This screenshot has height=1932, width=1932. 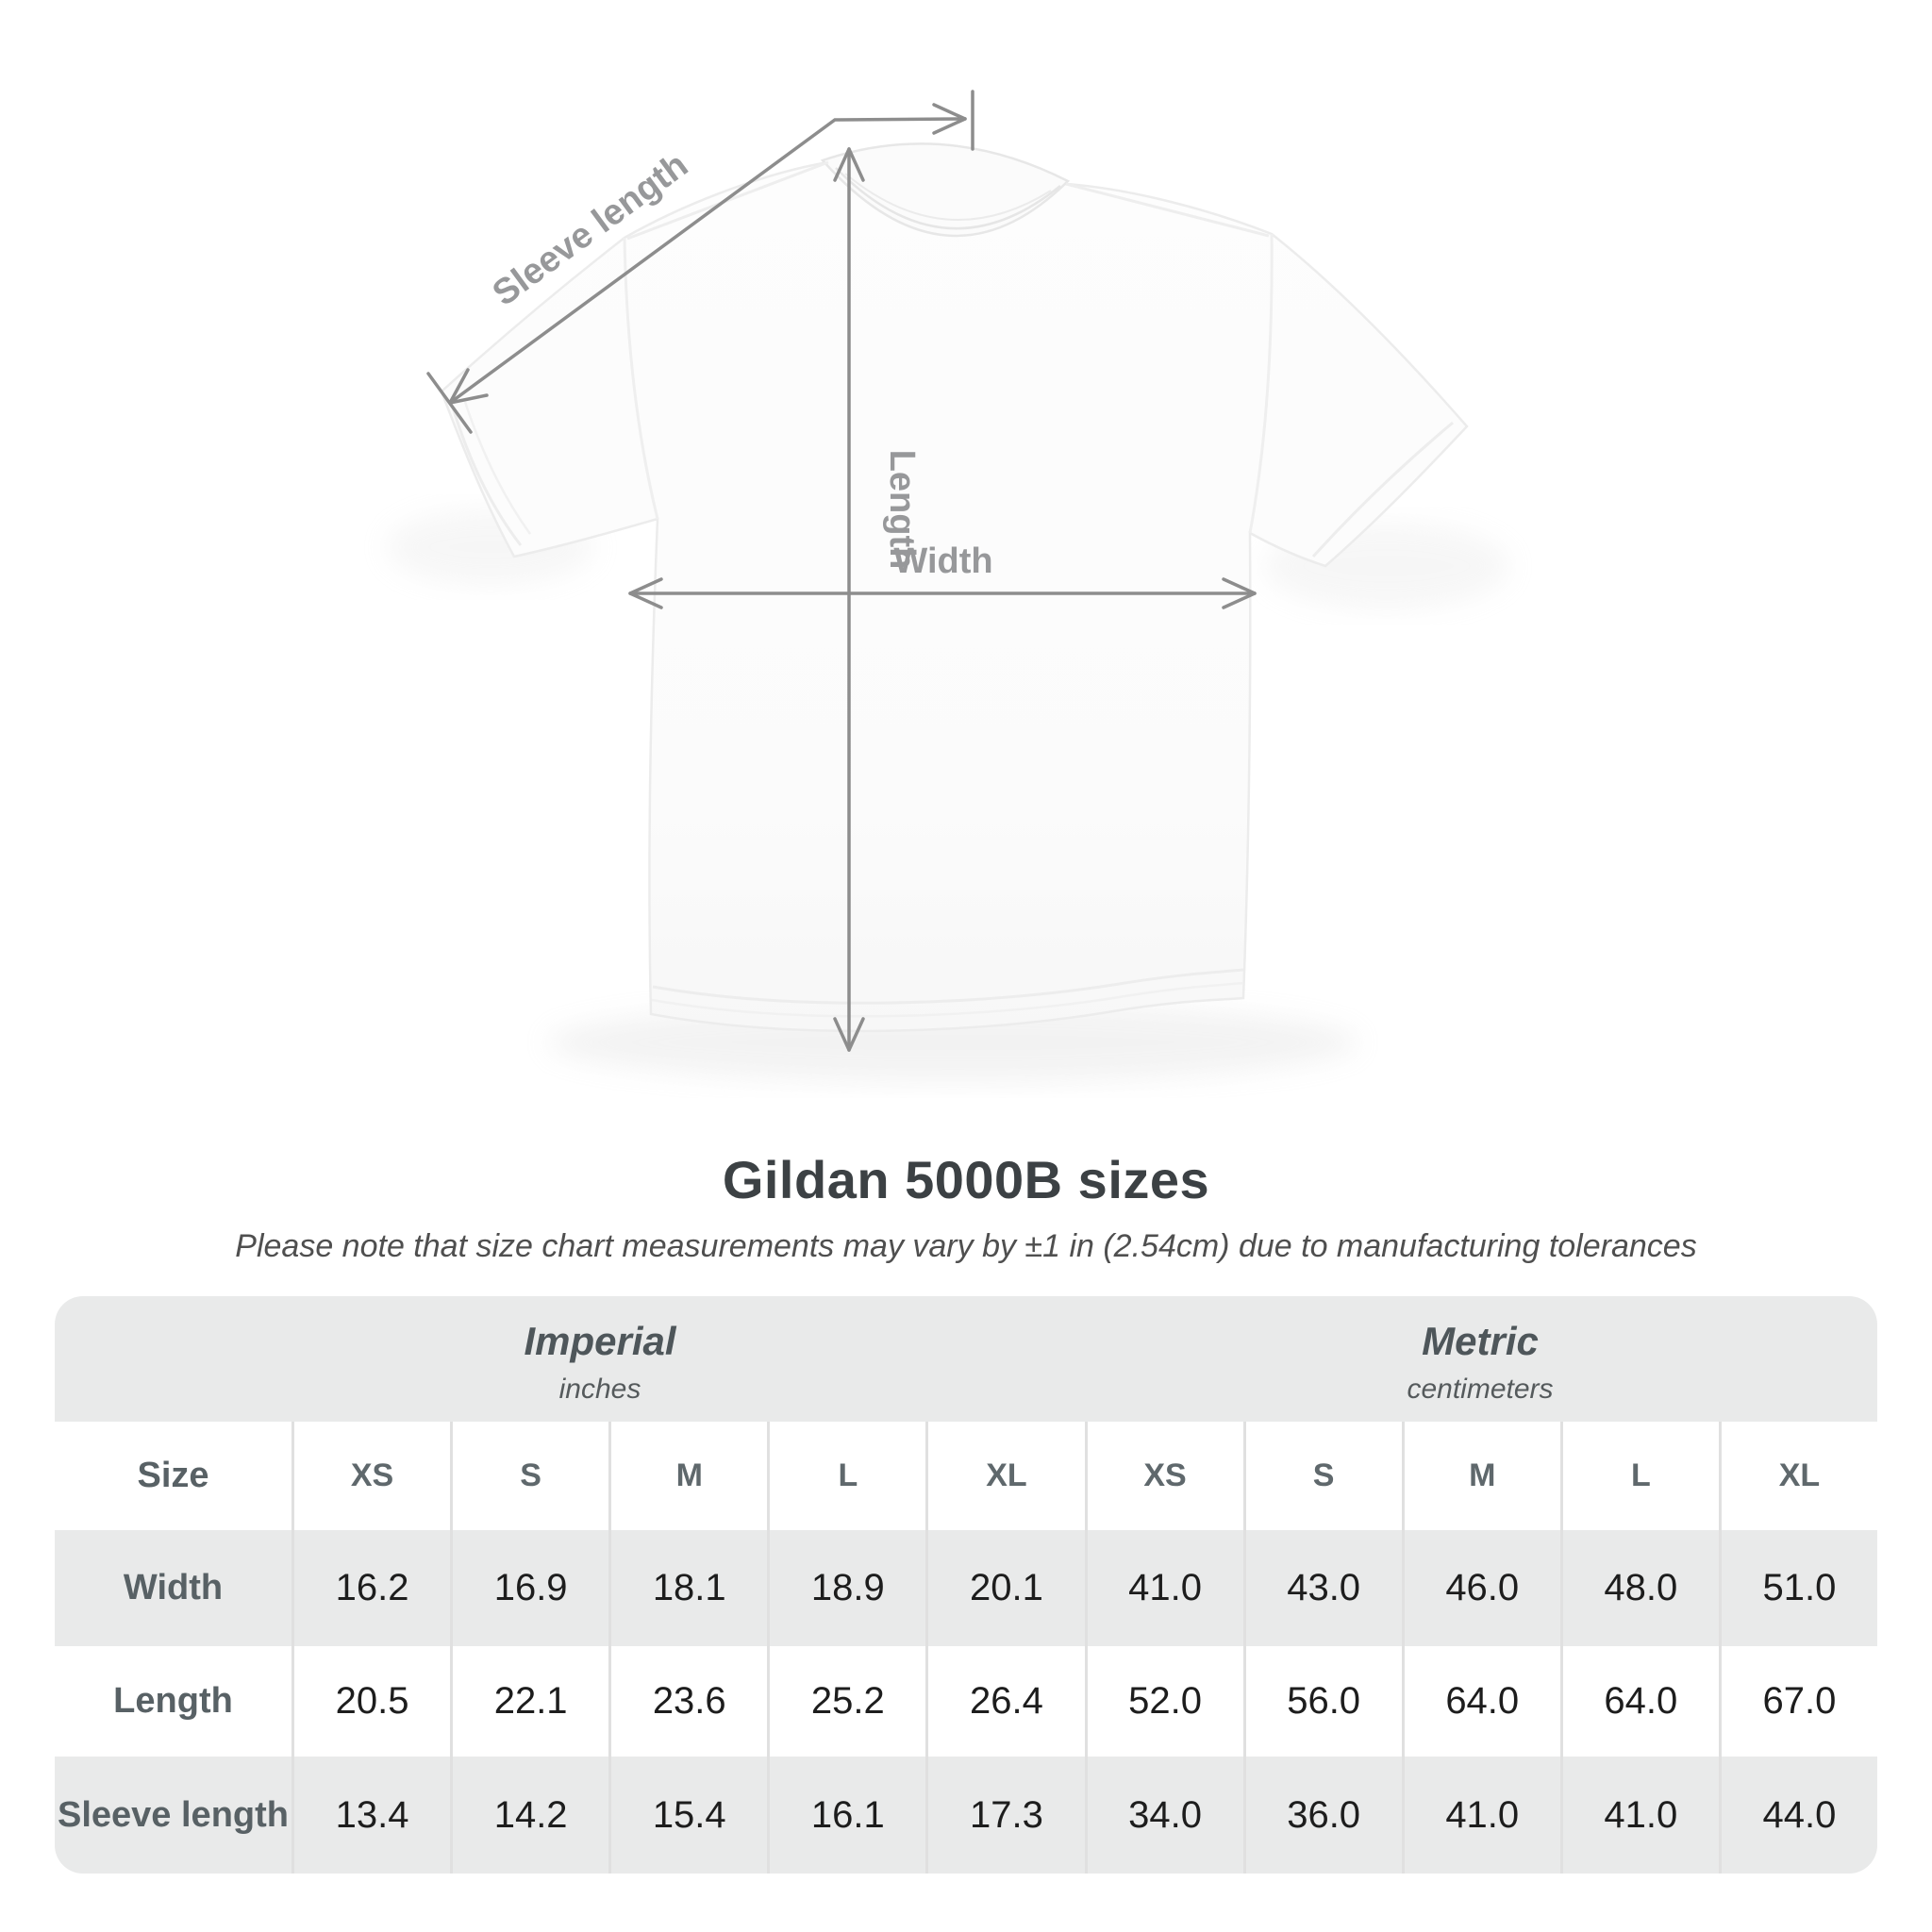 I want to click on imperial-units: inches, so click(x=599, y=1390).